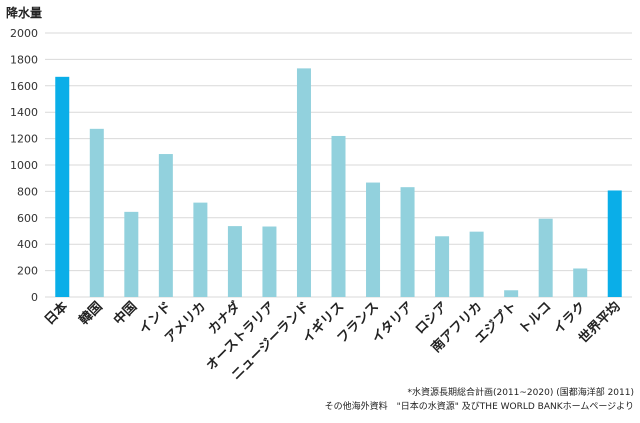 The height and width of the screenshot is (423, 640). I want to click on y-tick-label: 1400, so click(24, 112).